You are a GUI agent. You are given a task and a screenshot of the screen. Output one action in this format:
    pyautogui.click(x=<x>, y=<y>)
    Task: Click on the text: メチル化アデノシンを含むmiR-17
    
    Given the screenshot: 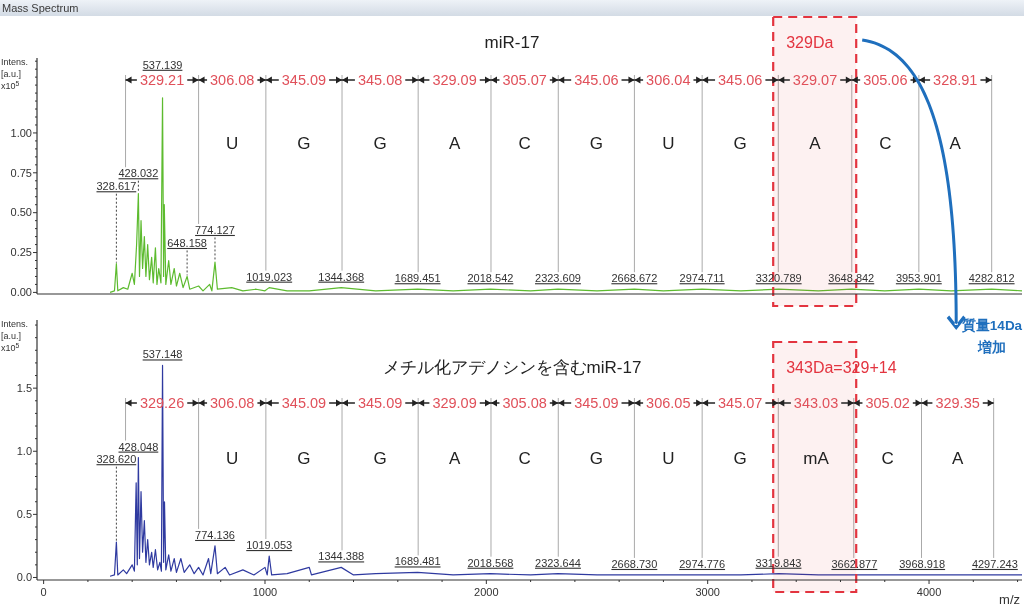 What is the action you would take?
    pyautogui.click(x=512, y=367)
    